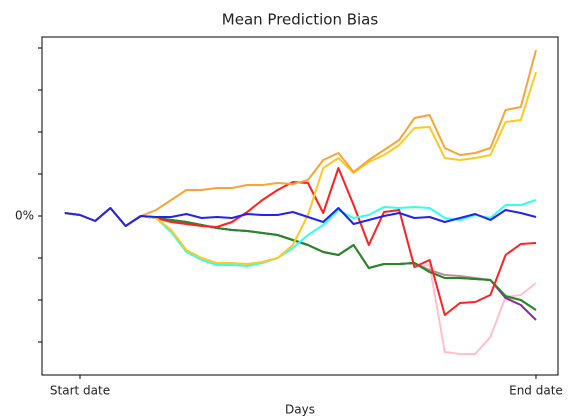 This screenshot has width=569, height=420. I want to click on x-tick-label: Start date, so click(80, 391).